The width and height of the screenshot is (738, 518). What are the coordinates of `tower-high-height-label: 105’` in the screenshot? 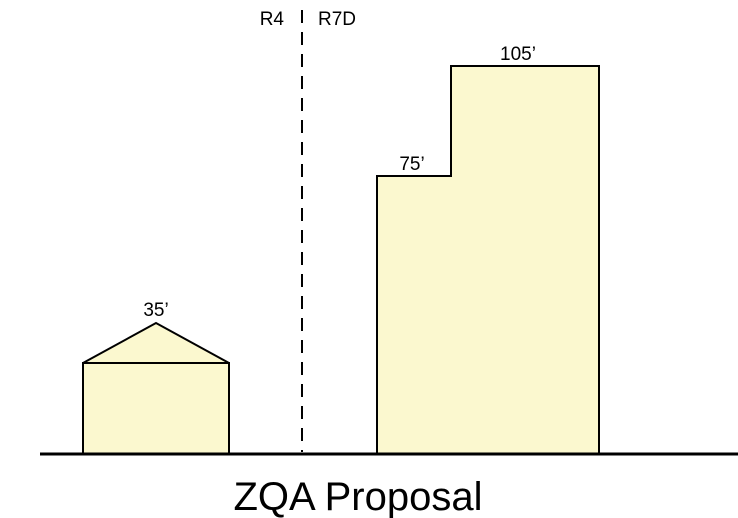 It's located at (518, 54).